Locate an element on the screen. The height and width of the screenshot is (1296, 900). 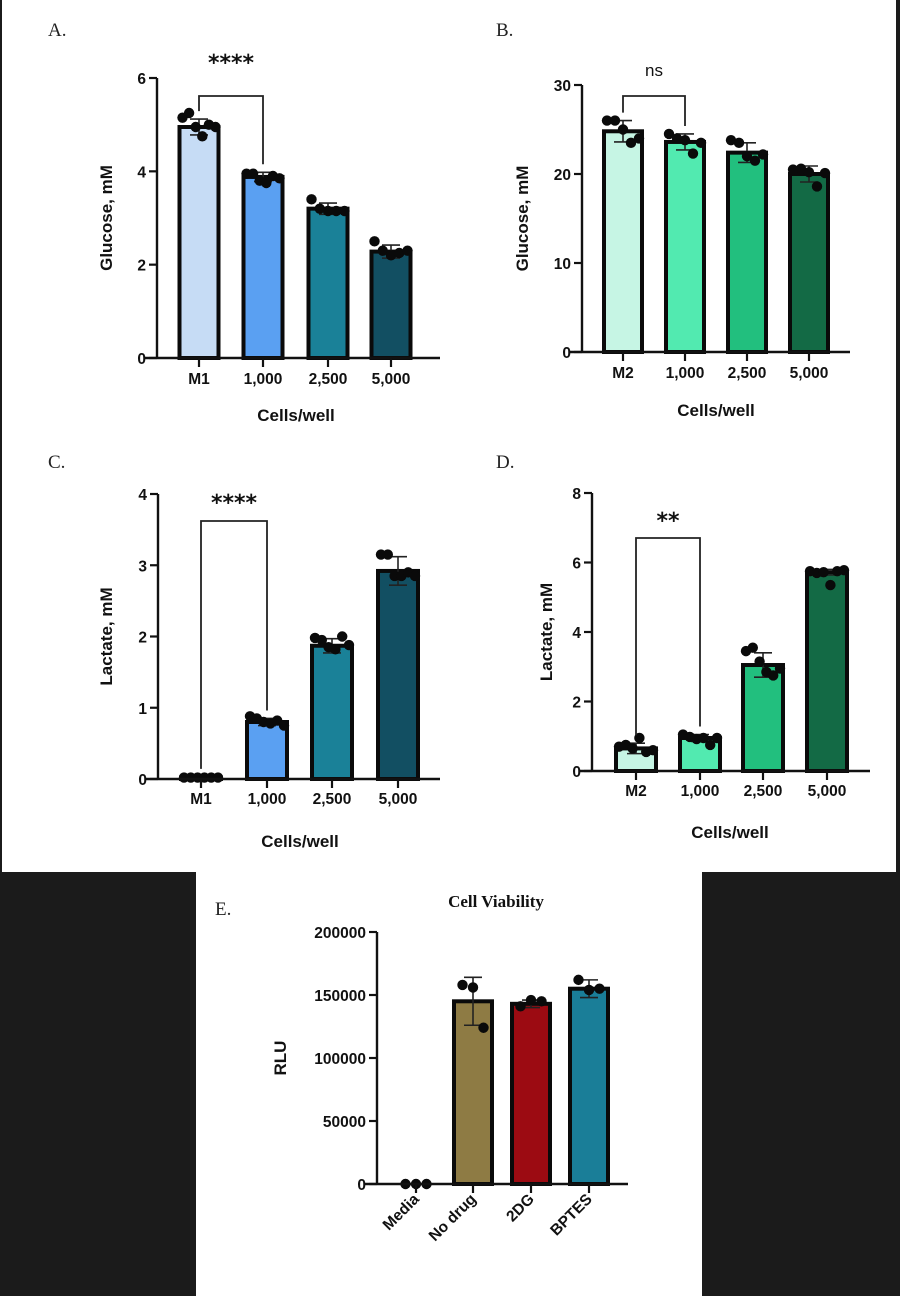
y-axis-title: Glucose, mM is located at coordinates (106, 218).